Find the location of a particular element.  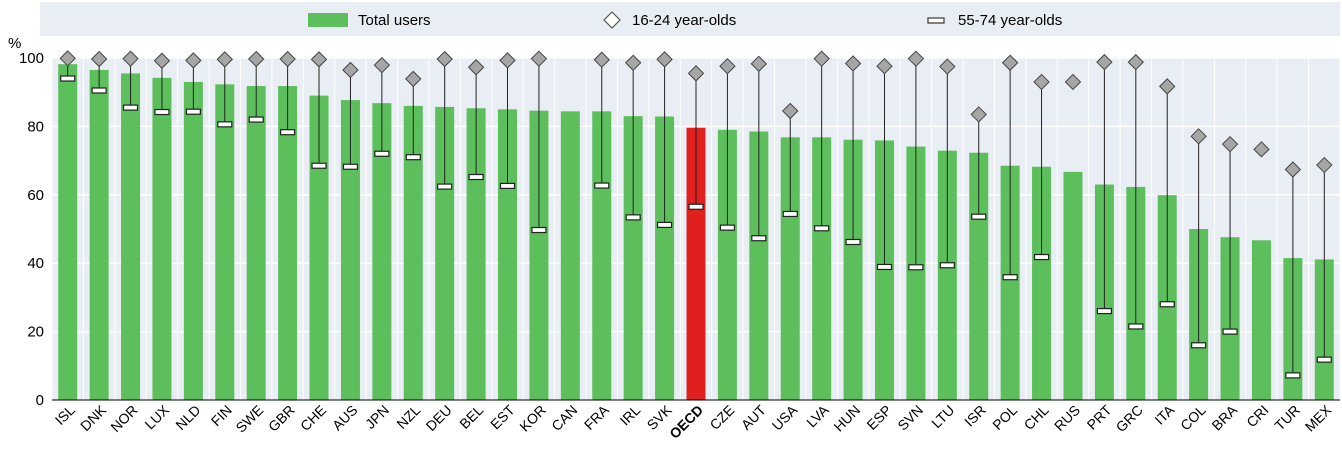

marker-55-74-aus is located at coordinates (350, 166).